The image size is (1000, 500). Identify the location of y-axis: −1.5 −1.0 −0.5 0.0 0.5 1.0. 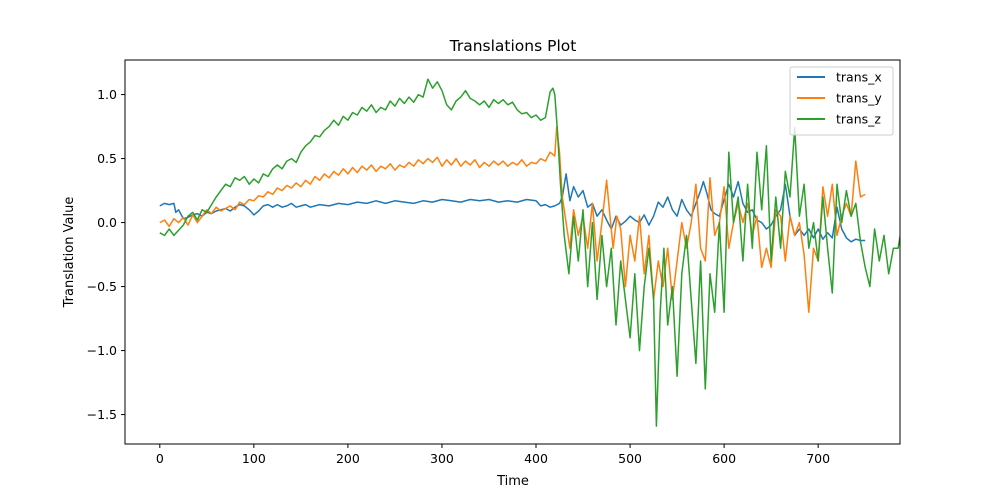
(106, 254).